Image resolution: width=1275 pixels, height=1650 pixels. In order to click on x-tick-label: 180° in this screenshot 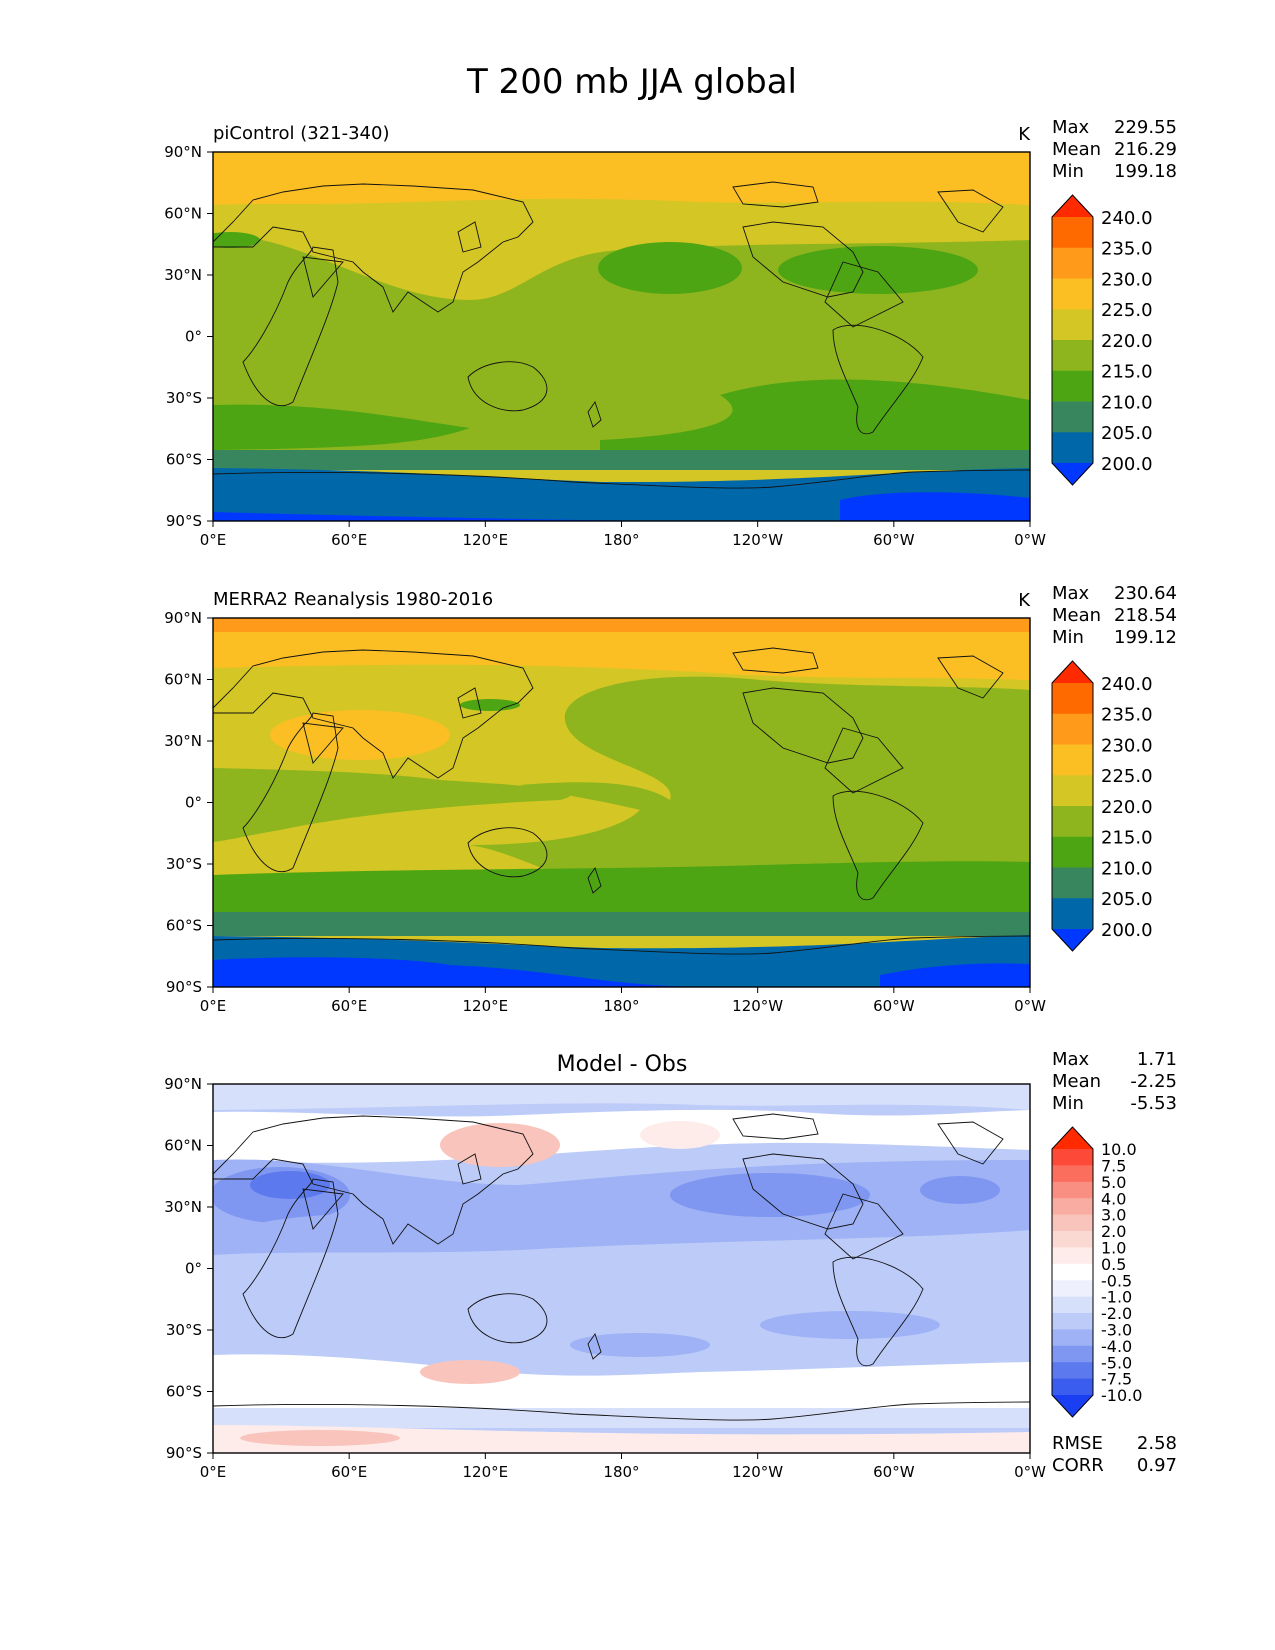, I will do `click(621, 1472)`.